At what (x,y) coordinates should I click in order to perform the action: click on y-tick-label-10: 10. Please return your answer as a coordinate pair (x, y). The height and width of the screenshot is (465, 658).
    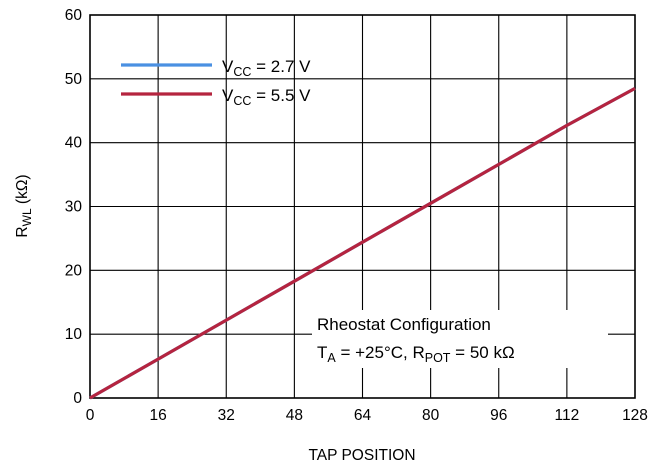
    Looking at the image, I should click on (74, 334).